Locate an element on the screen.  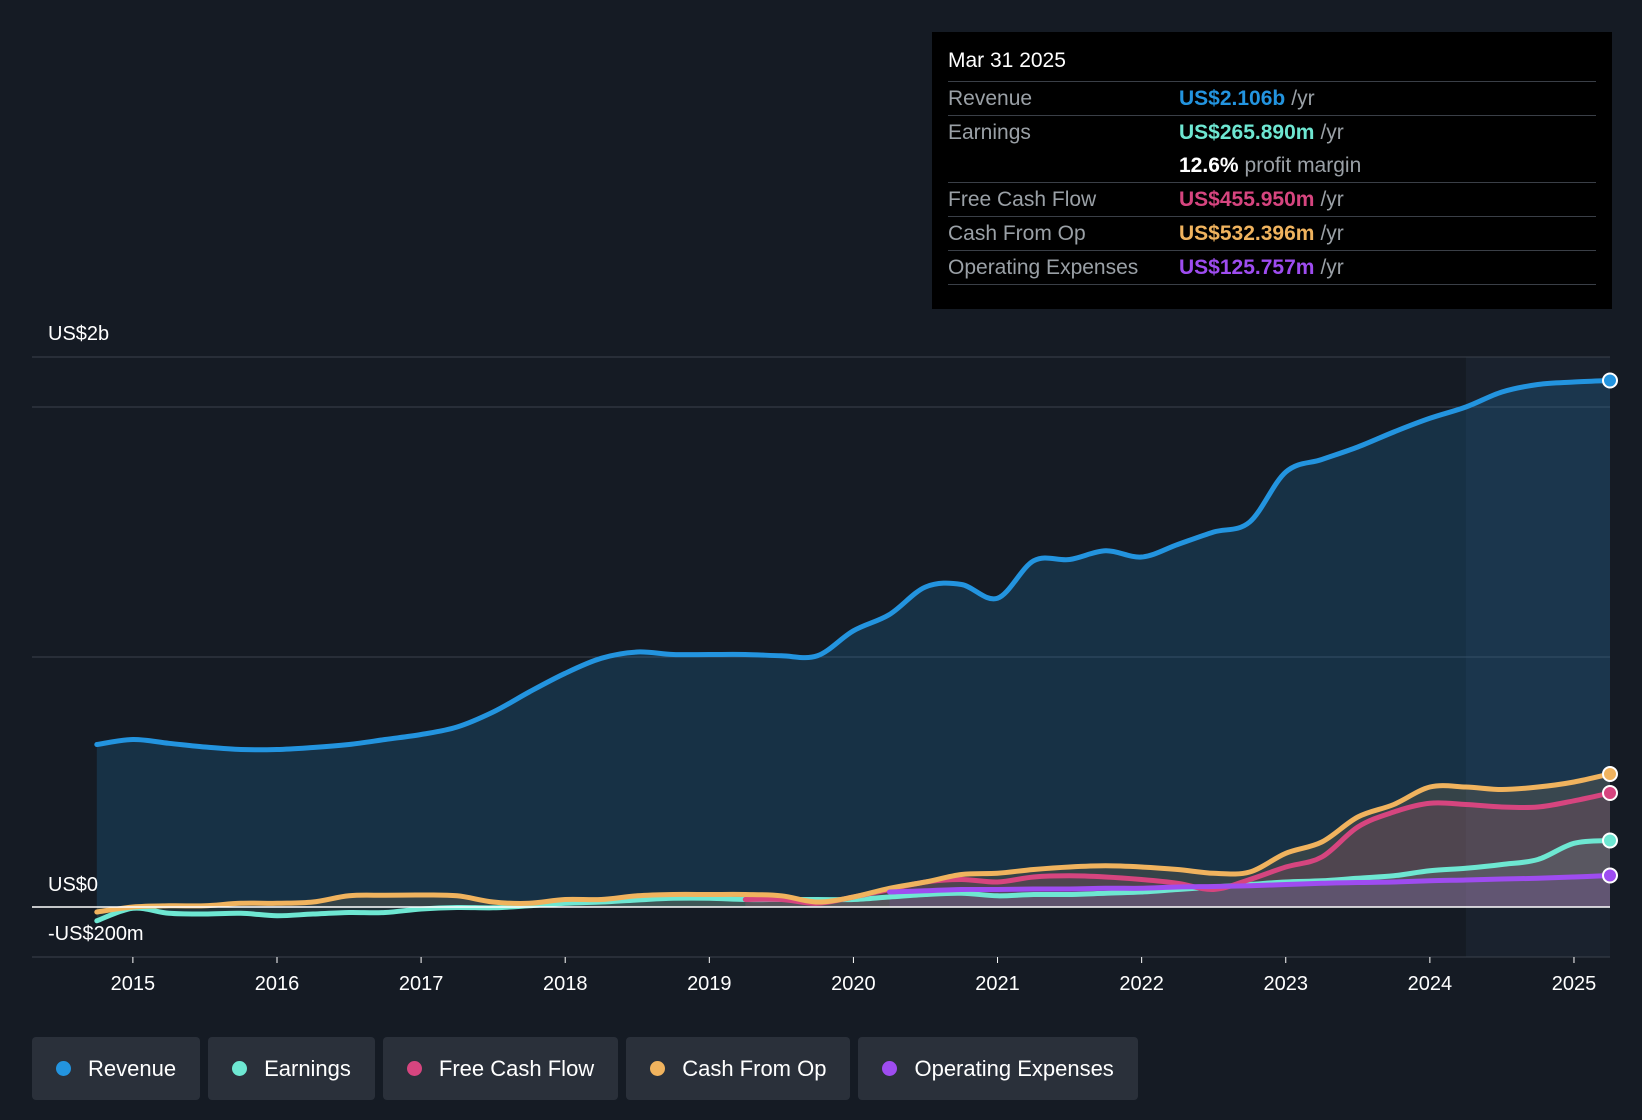
legend-label: Cash From Op is located at coordinates (754, 1068).